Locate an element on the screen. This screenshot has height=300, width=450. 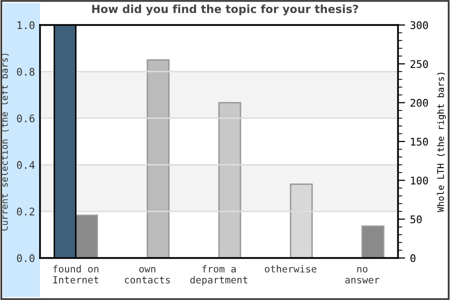
y2-tick-label: 150 is located at coordinates (419, 142).